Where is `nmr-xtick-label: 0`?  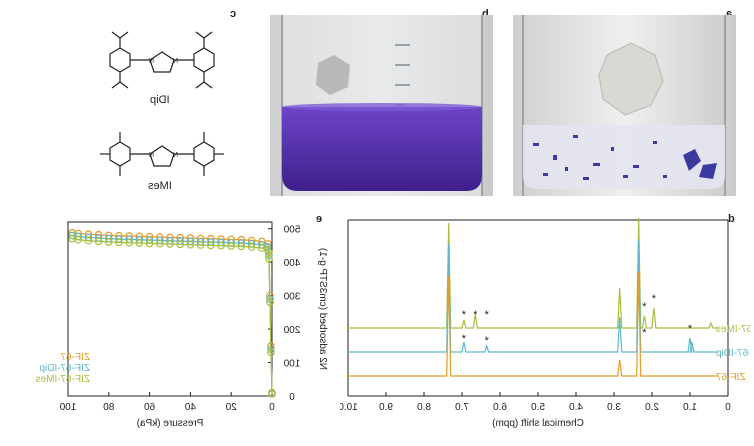 nmr-xtick-label: 0 is located at coordinates (728, 407).